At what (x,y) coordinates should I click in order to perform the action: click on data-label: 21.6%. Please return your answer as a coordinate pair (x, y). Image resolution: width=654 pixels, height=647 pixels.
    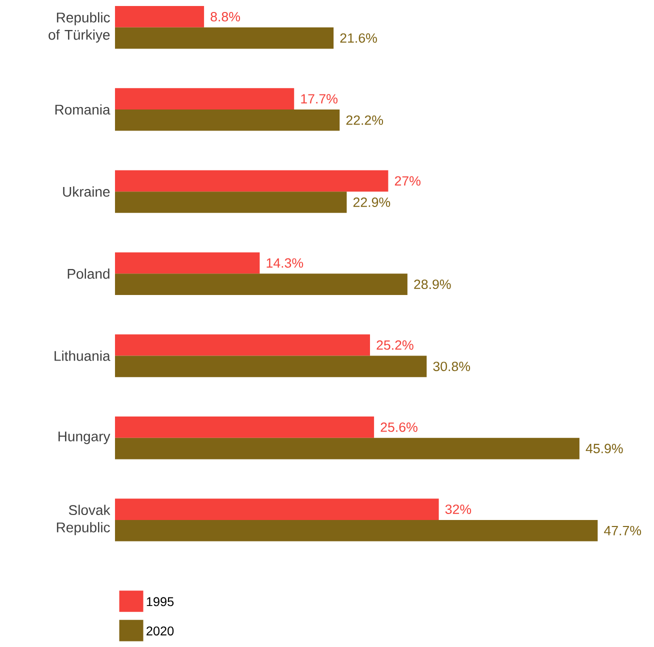
    Looking at the image, I should click on (358, 38).